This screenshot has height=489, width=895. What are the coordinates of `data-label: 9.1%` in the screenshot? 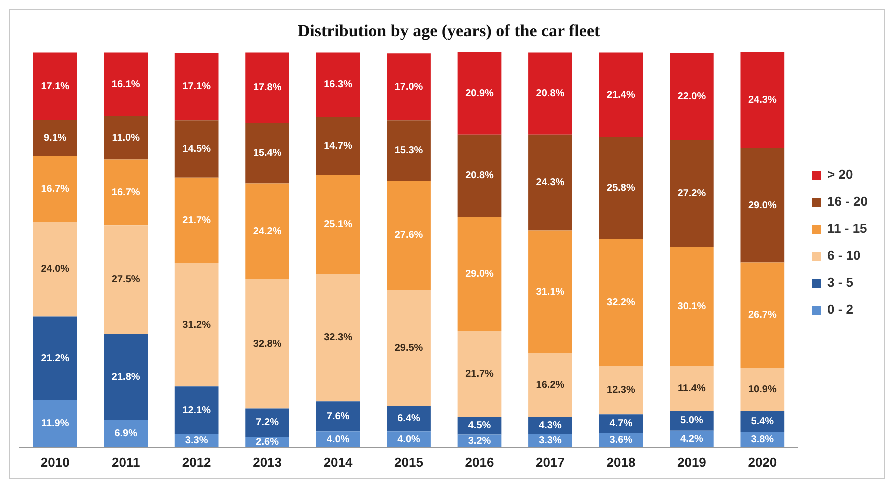 It's located at (55, 138).